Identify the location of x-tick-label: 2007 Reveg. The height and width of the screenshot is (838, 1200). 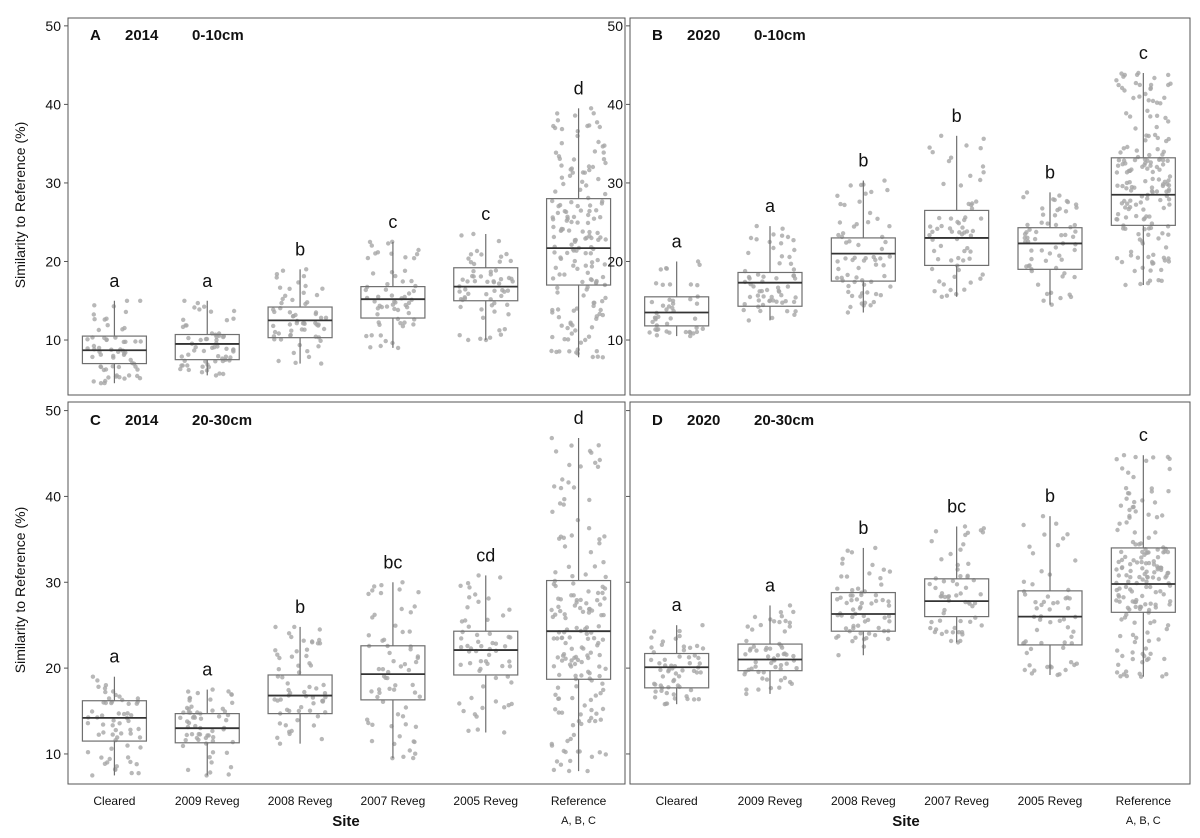
(956, 801).